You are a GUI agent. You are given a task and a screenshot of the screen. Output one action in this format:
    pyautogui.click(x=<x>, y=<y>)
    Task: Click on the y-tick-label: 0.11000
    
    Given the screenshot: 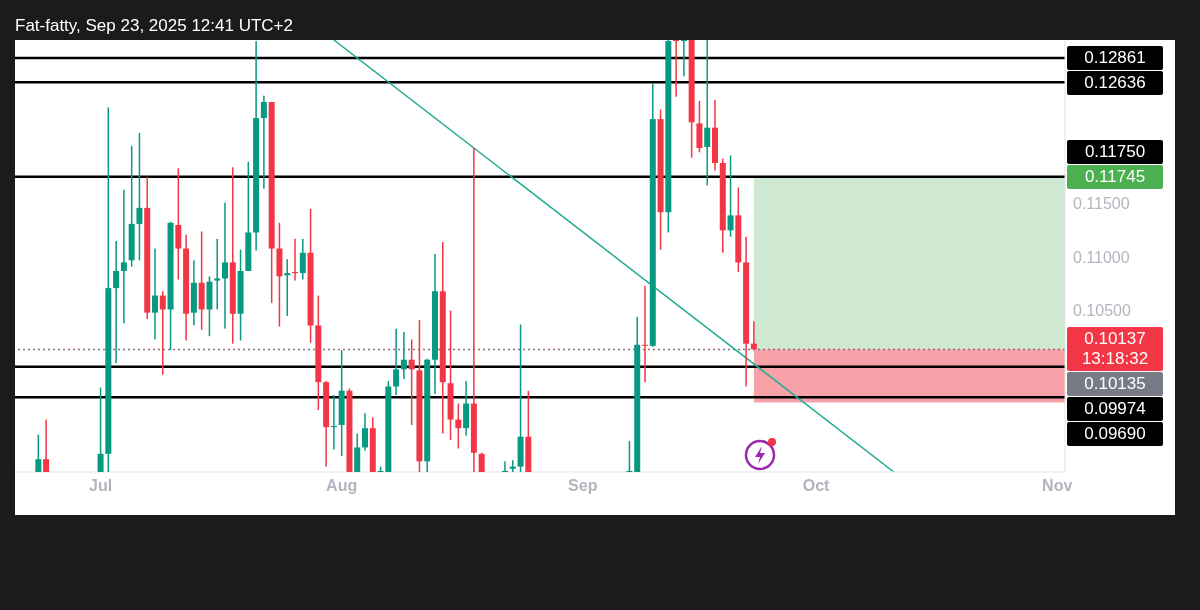 What is the action you would take?
    pyautogui.click(x=1101, y=257)
    